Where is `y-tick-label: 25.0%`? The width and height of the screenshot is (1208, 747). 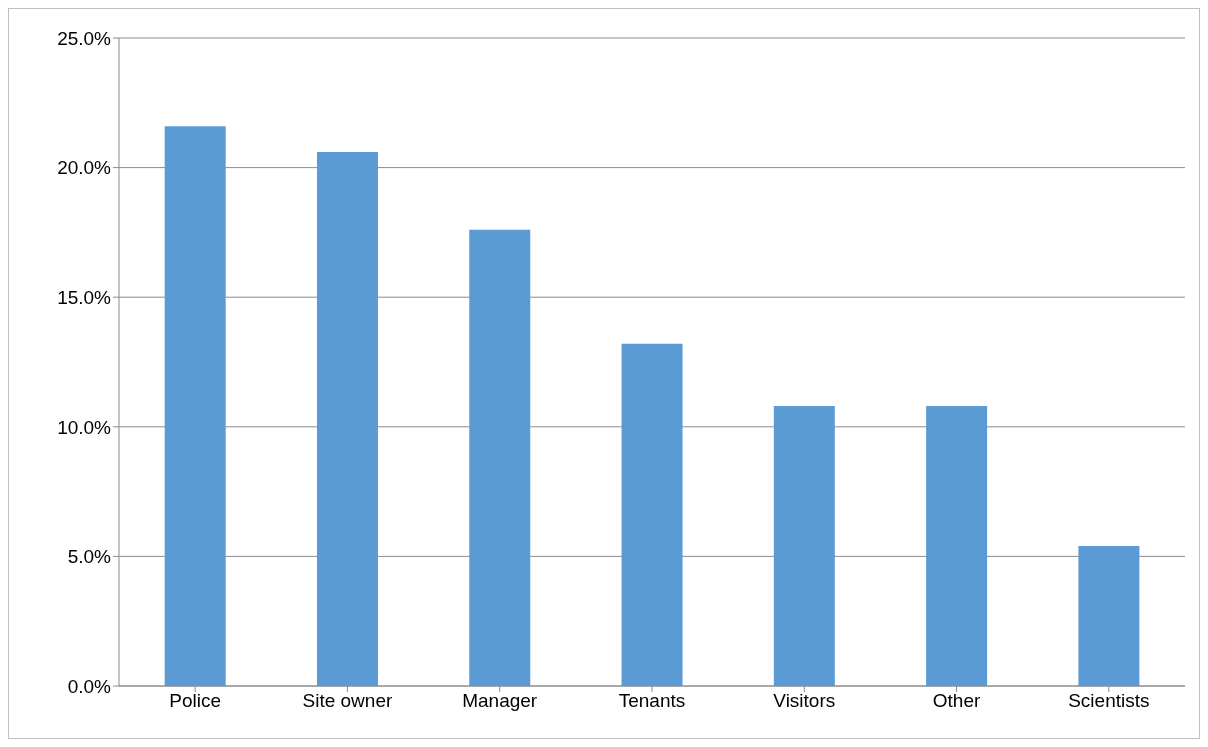 y-tick-label: 25.0% is located at coordinates (84, 38).